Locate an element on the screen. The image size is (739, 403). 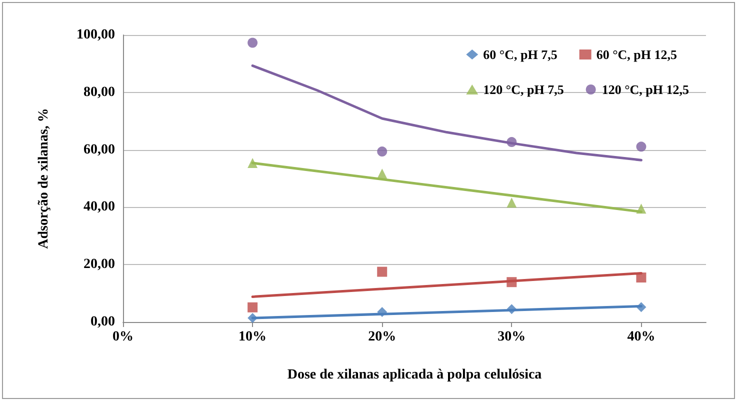
line-series is located at coordinates (446, 113).